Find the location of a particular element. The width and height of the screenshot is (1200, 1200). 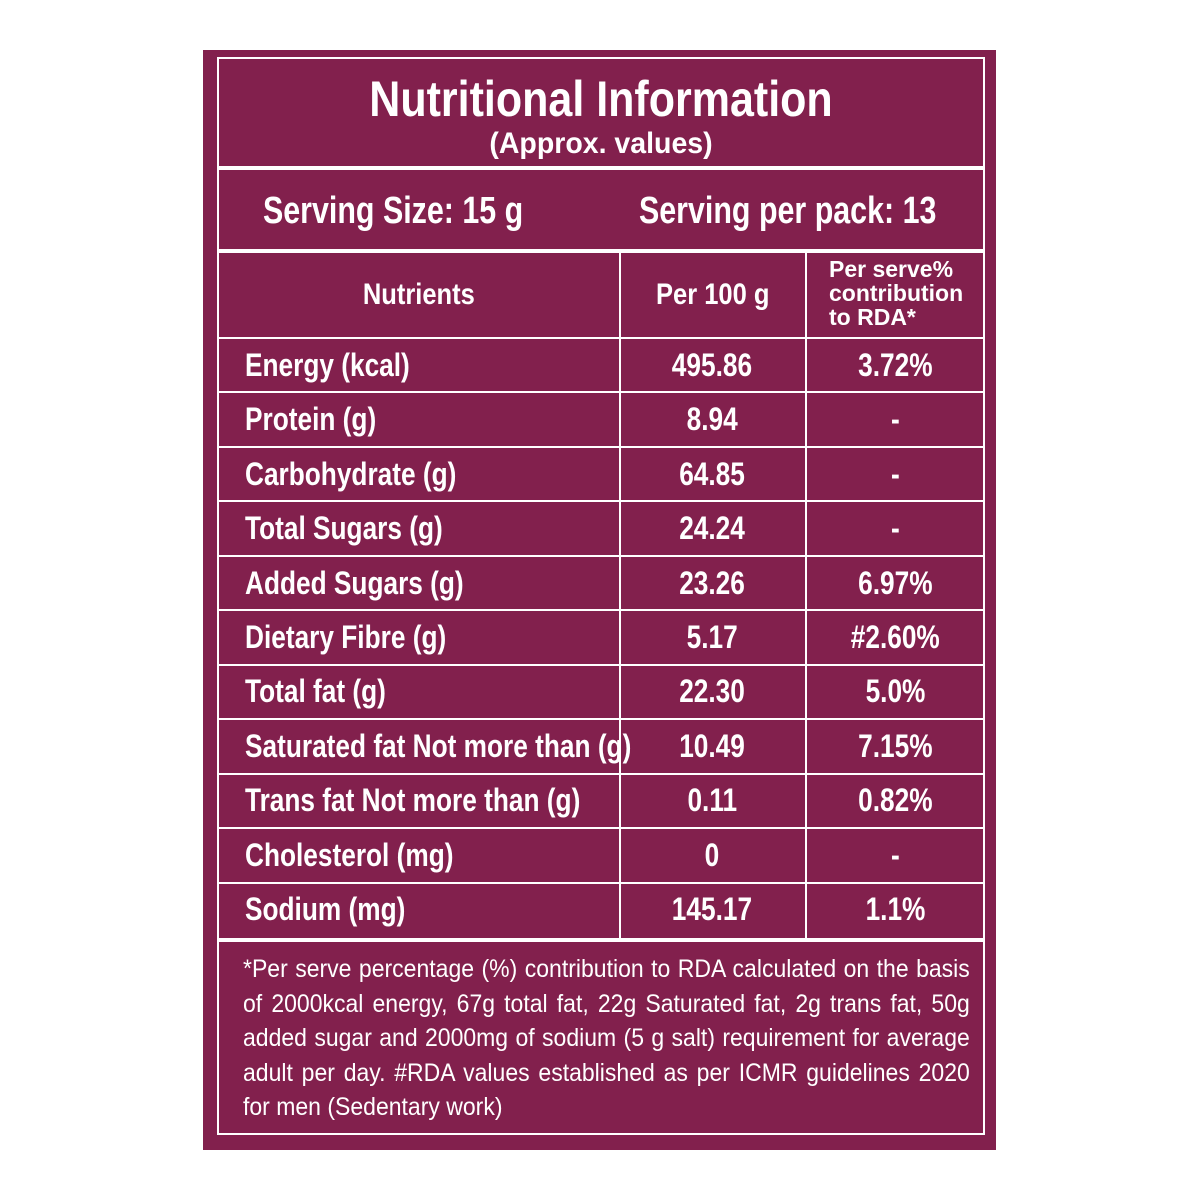

nutrient-name: Protein (g) is located at coordinates (325, 419).